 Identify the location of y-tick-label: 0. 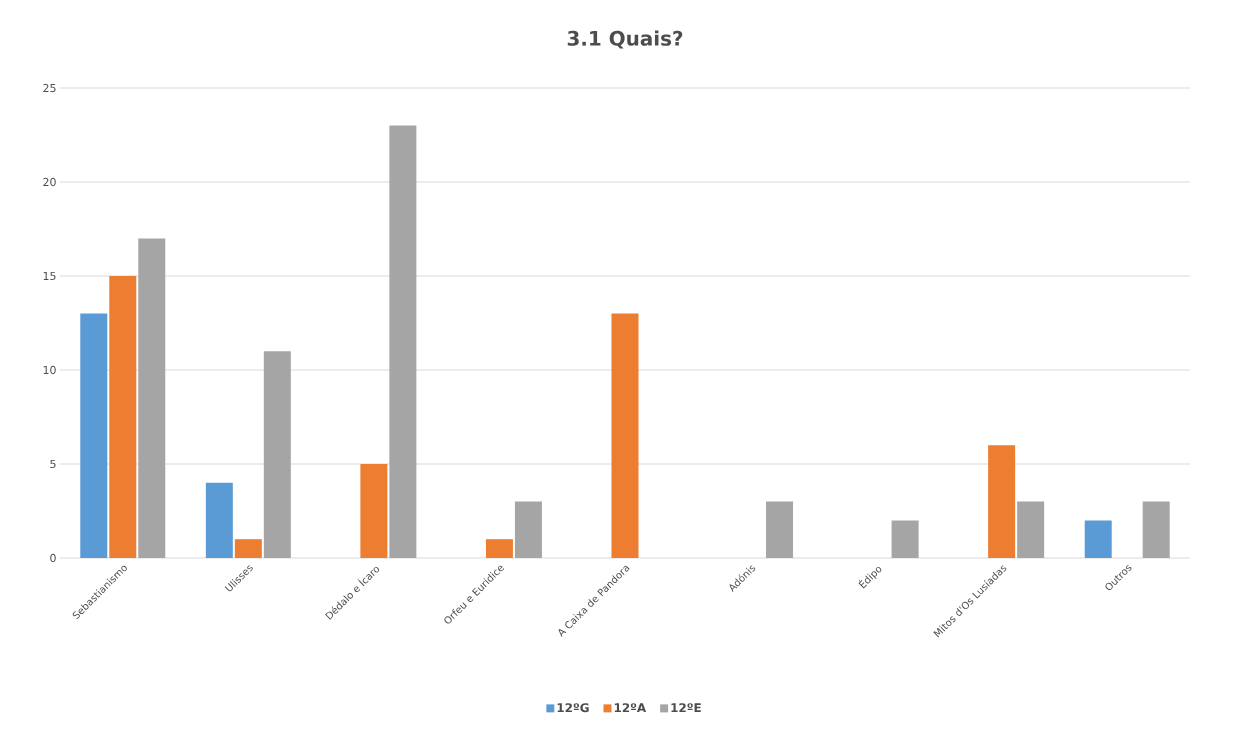
(53, 558).